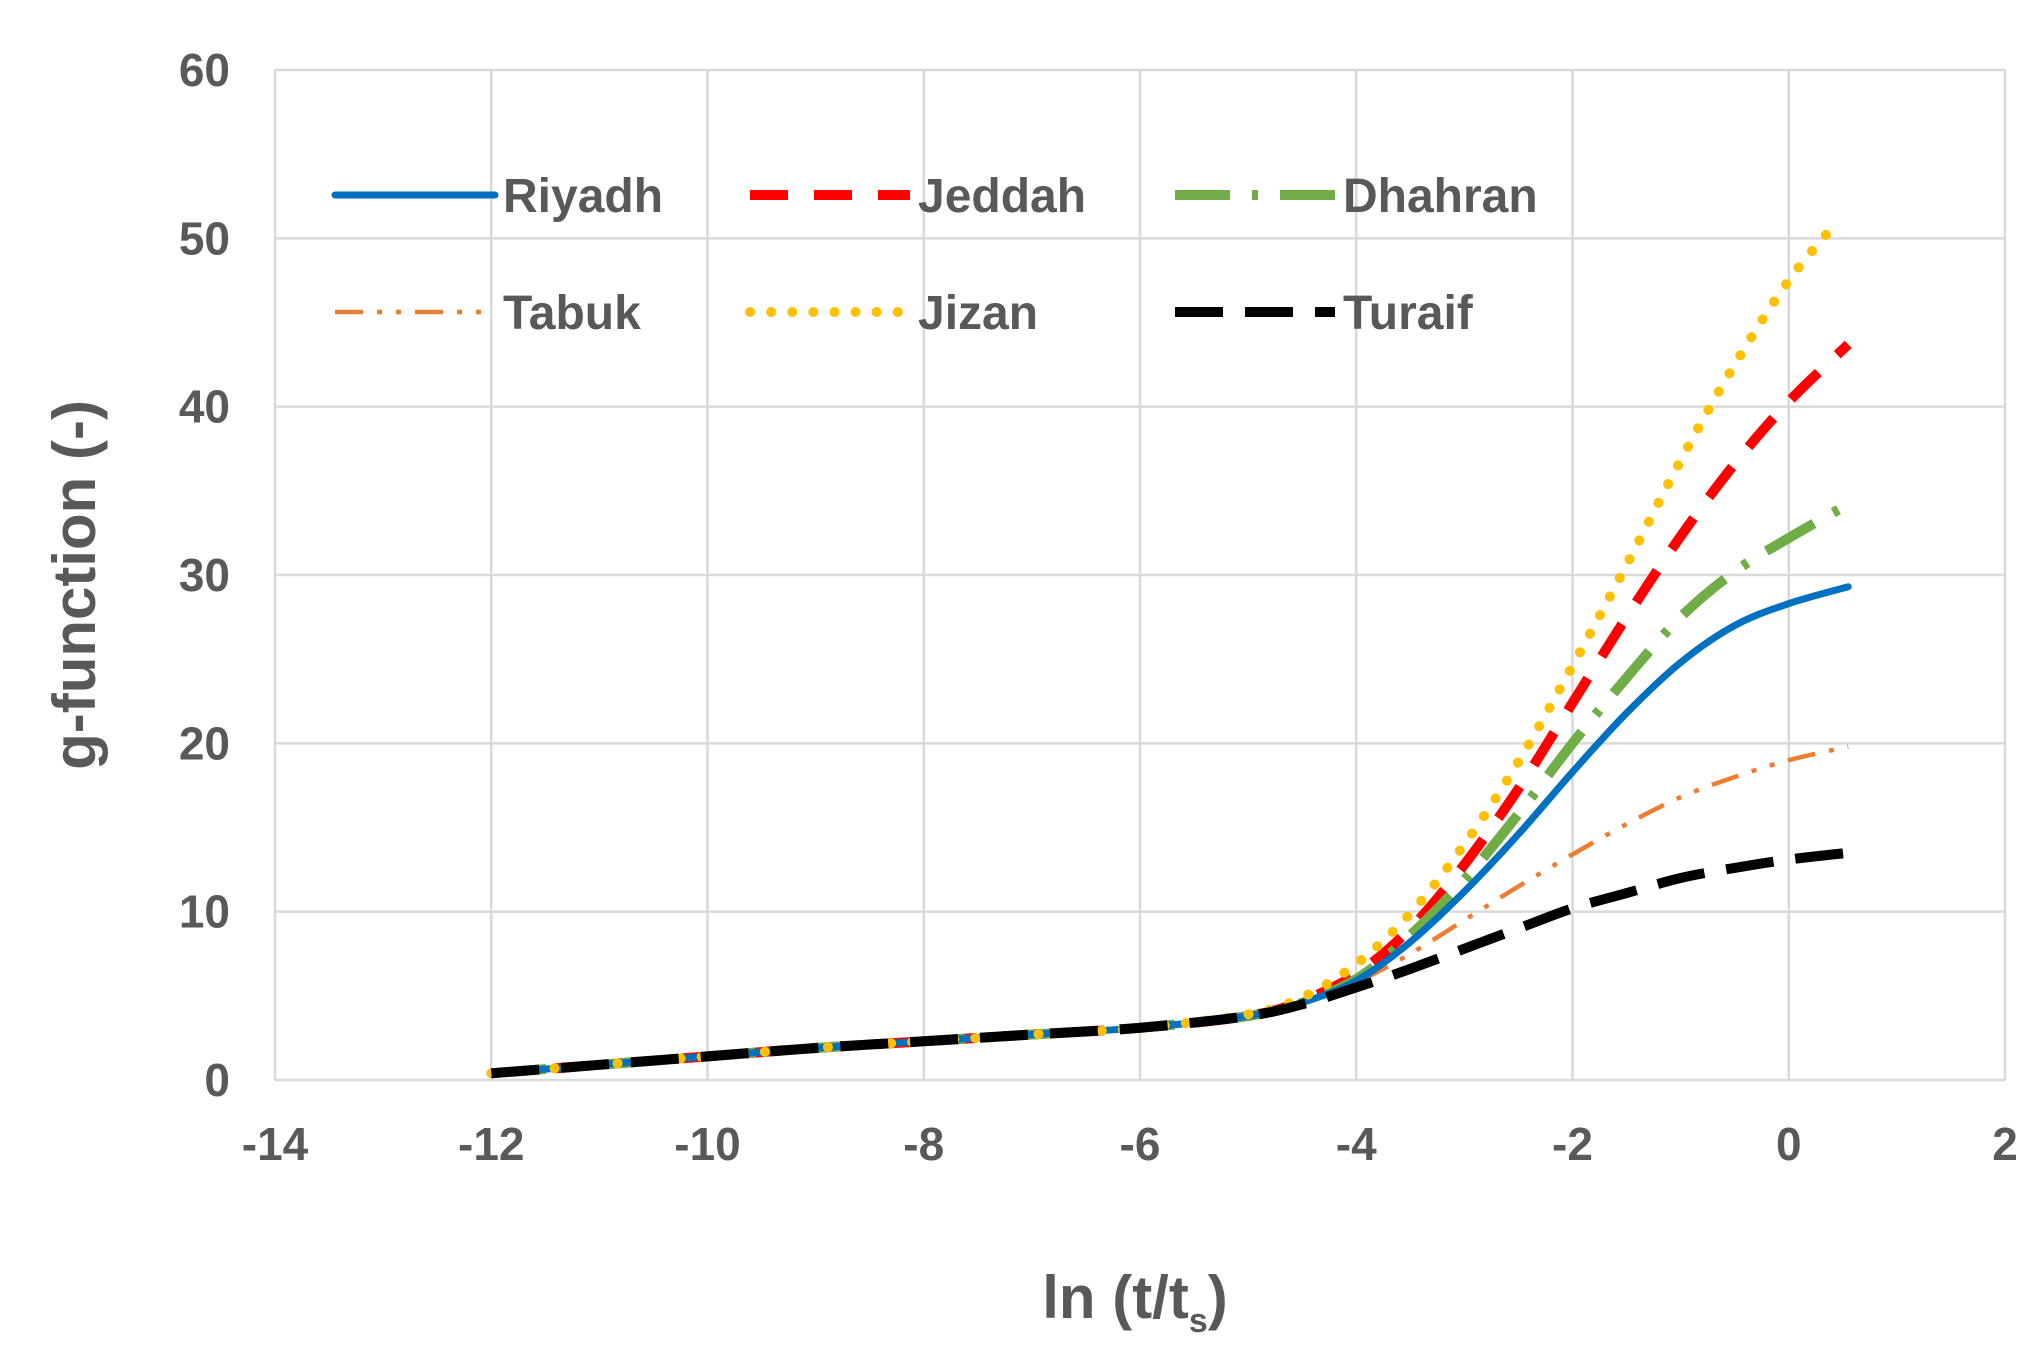 This screenshot has width=2035, height=1372. I want to click on legend-label: Jizan, so click(978, 313).